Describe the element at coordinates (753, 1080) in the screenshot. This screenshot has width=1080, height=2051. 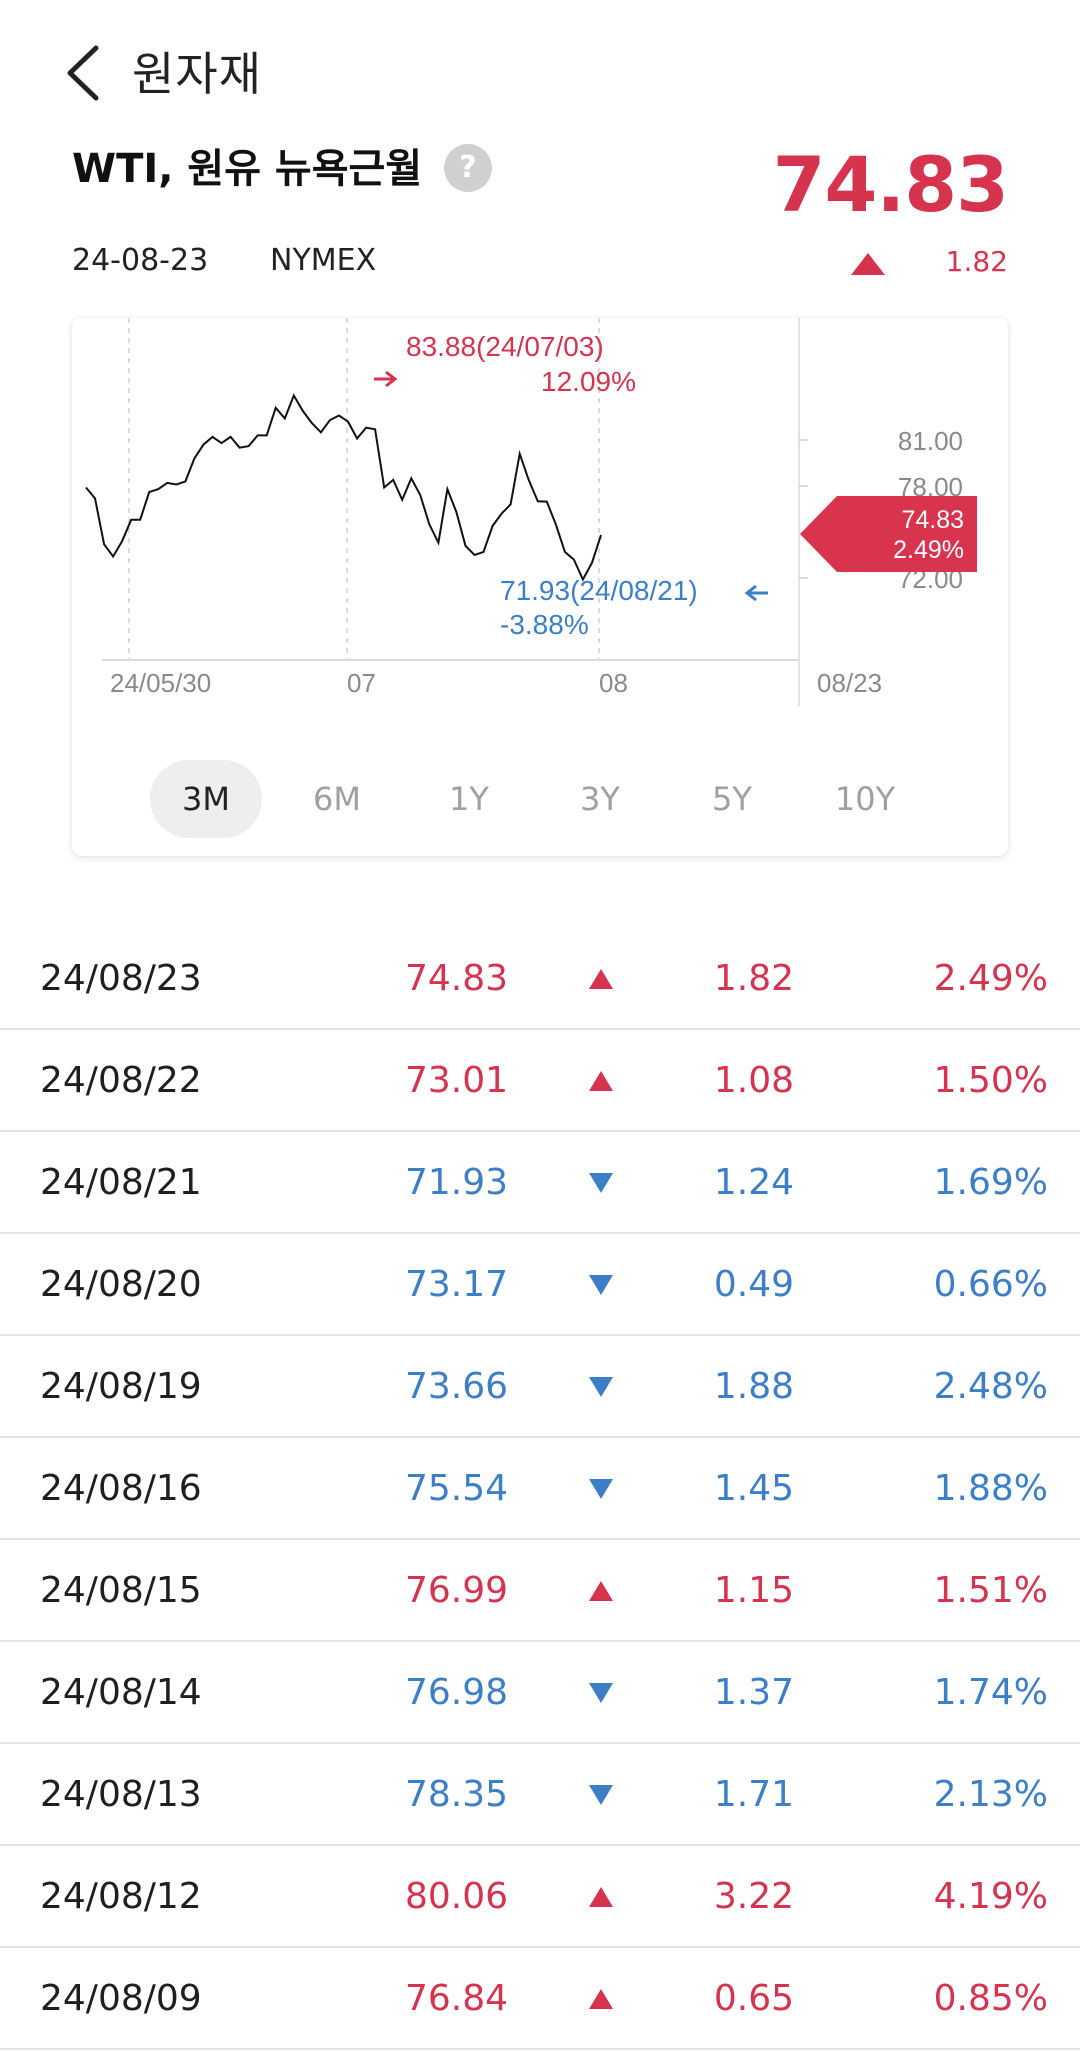
I see `row-change: 1.08` at that location.